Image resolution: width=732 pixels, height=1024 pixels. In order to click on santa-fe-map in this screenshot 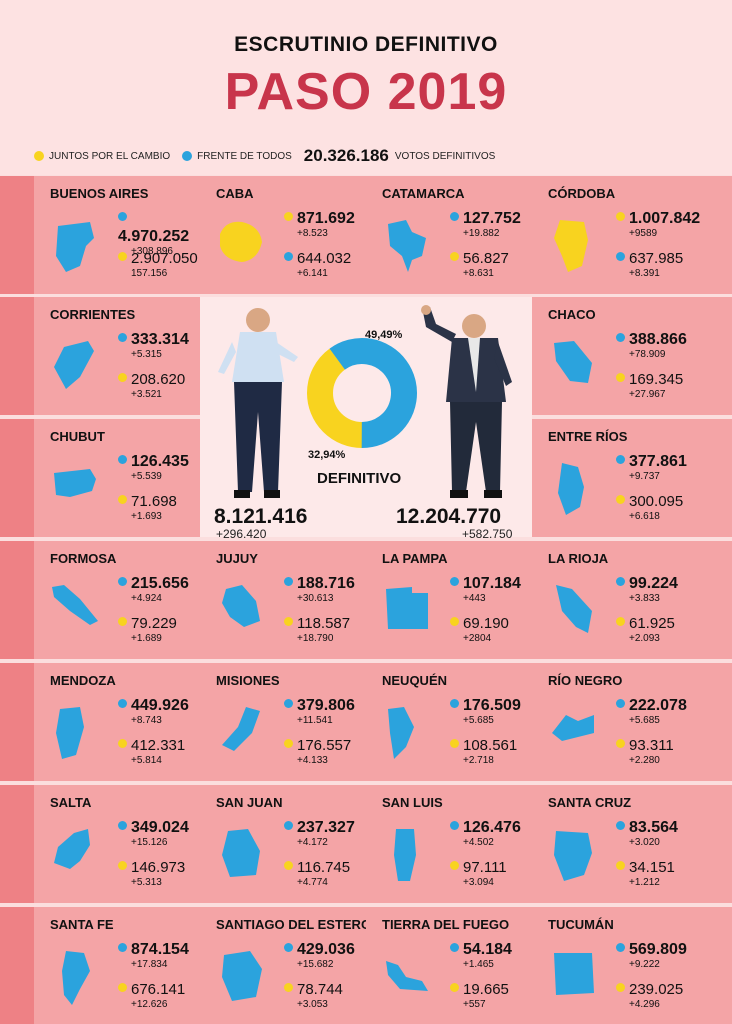, I will do `click(76, 978)`.